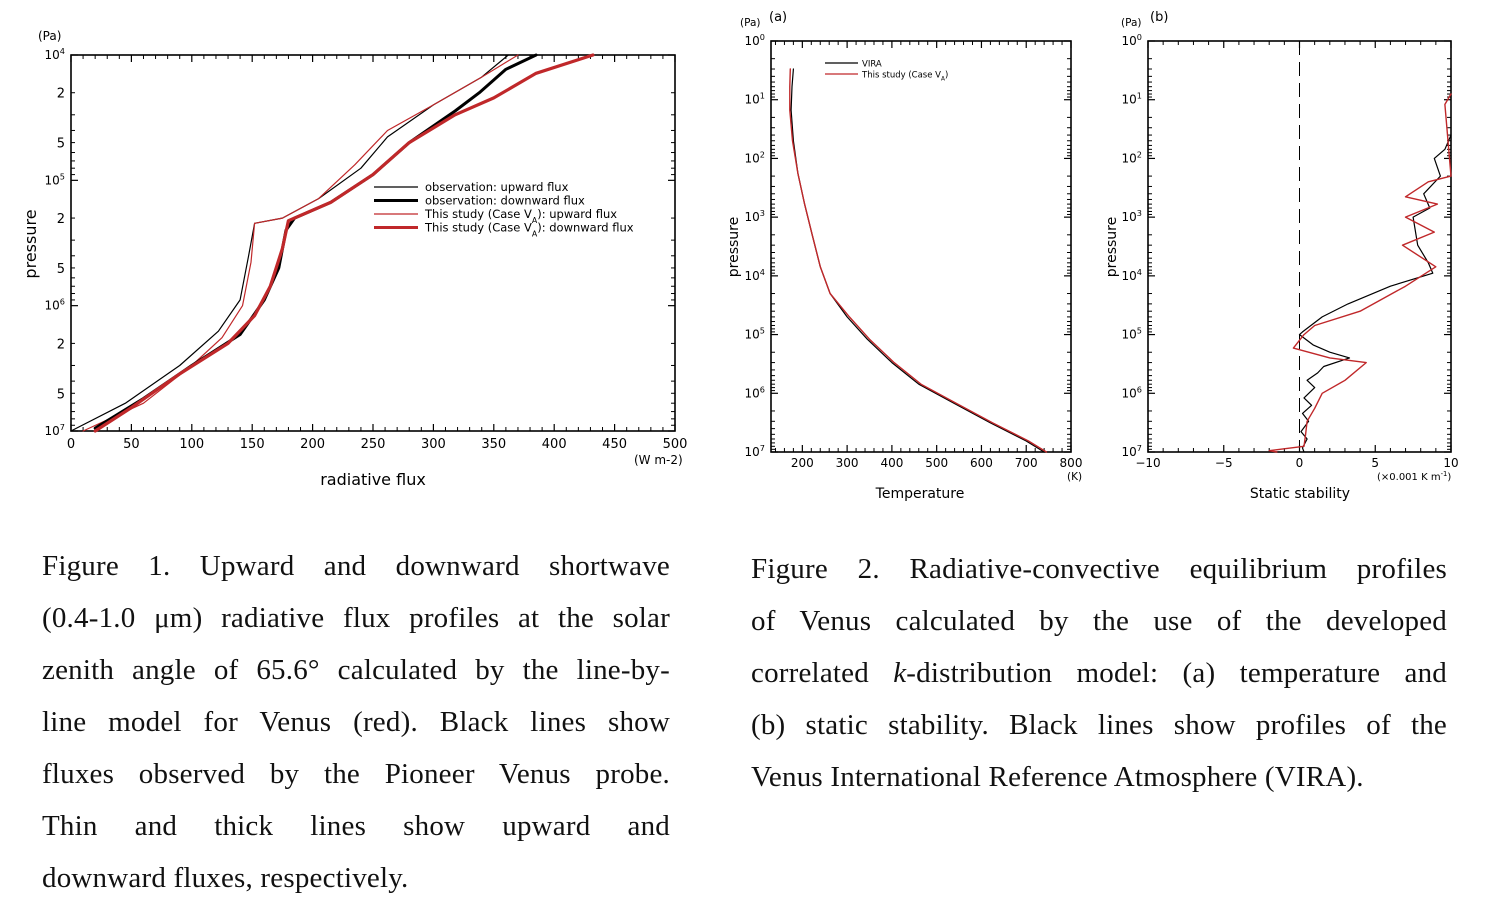 Image resolution: width=1496 pixels, height=917 pixels. I want to click on fig2a-xtick-label: 500, so click(936, 463).